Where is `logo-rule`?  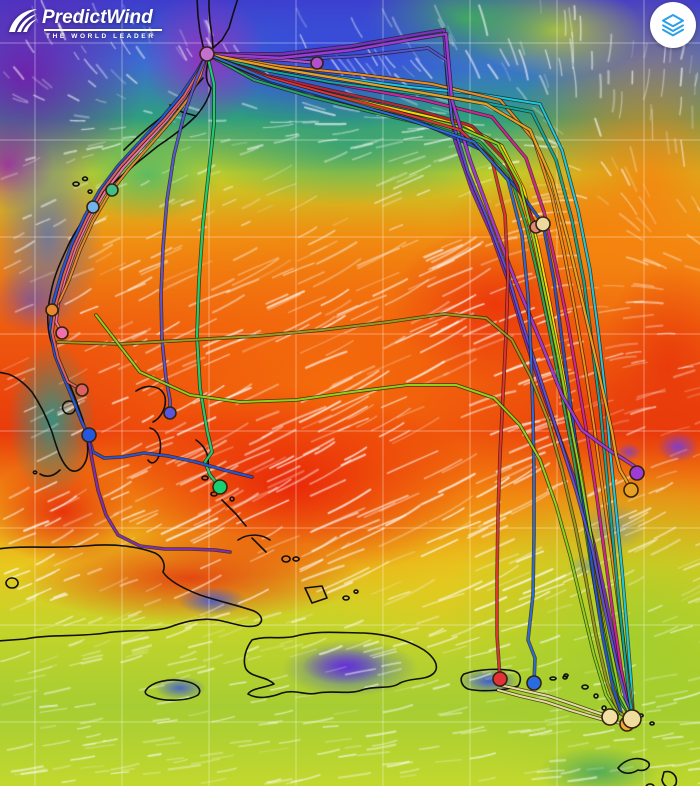
logo-rule is located at coordinates (103, 30).